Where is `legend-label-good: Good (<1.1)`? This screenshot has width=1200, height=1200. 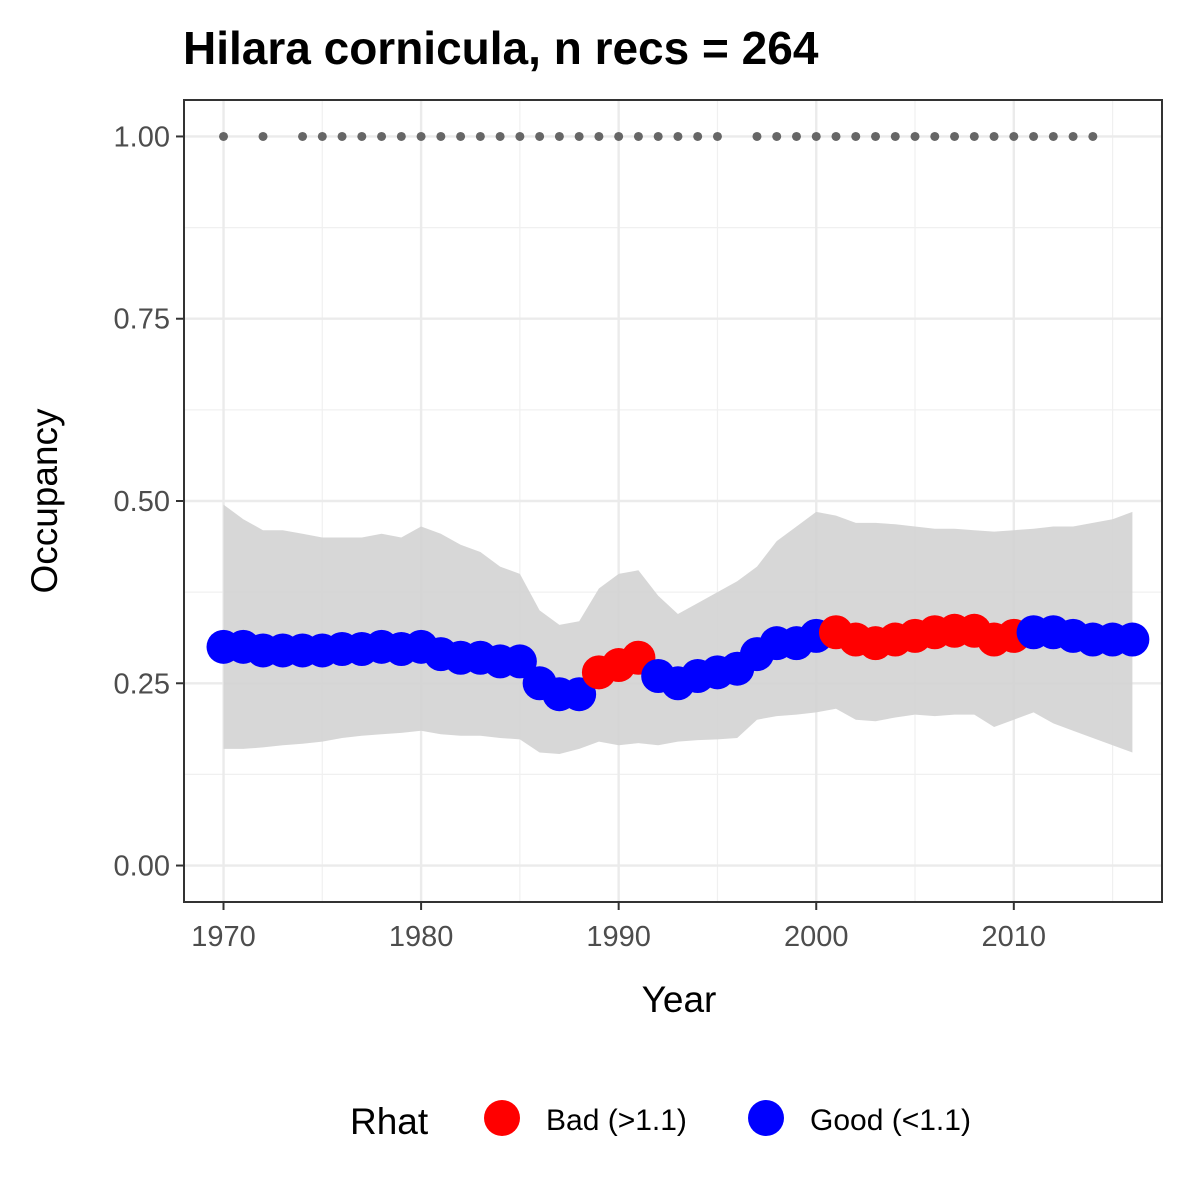 legend-label-good: Good (<1.1) is located at coordinates (890, 1120).